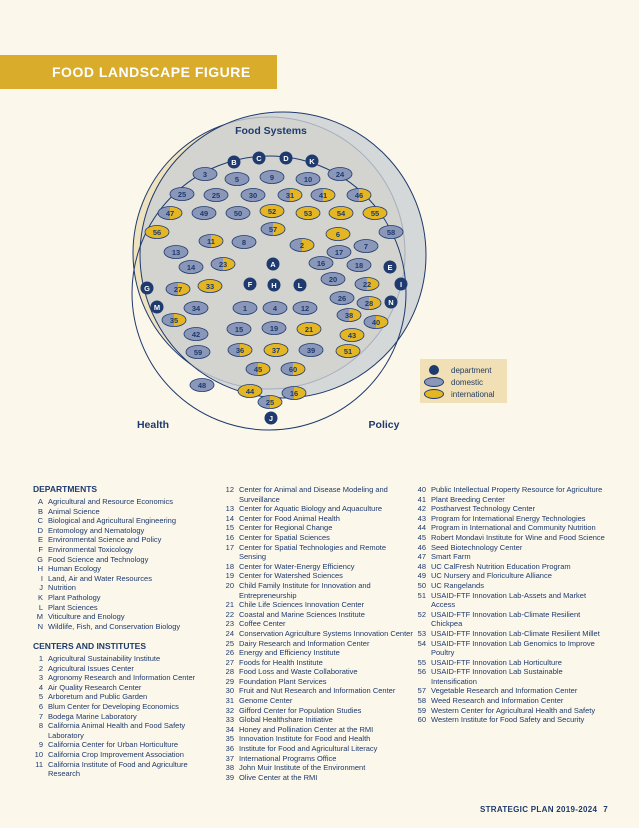  I want to click on center-marker: 19, so click(274, 328).